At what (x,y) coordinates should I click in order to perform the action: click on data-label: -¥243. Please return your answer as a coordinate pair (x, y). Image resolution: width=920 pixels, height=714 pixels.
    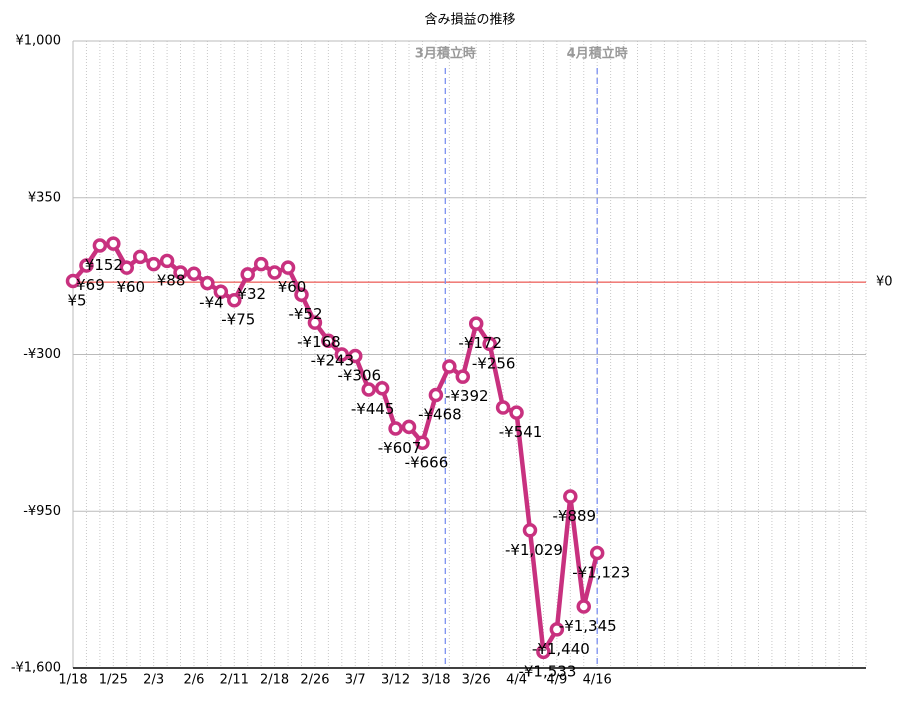
    Looking at the image, I should click on (333, 360).